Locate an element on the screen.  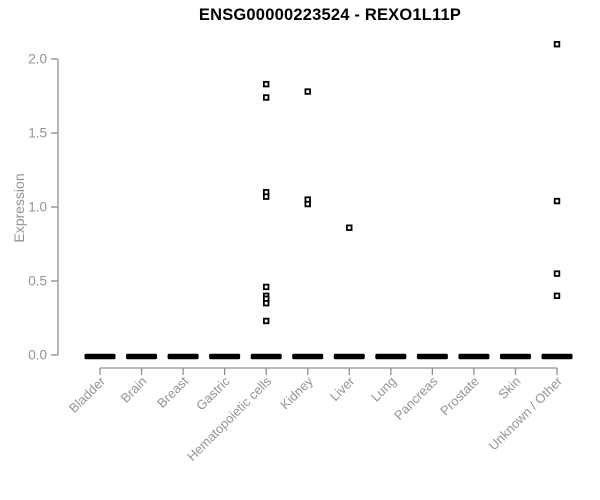
x-axis-category-label: Liver is located at coordinates (342, 388).